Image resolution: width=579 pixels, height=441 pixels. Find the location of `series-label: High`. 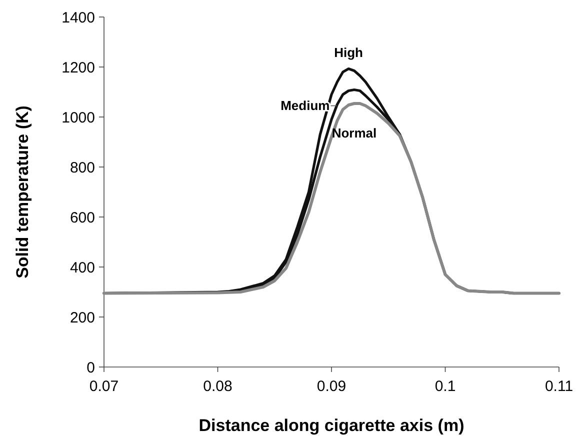

series-label: High is located at coordinates (349, 52).